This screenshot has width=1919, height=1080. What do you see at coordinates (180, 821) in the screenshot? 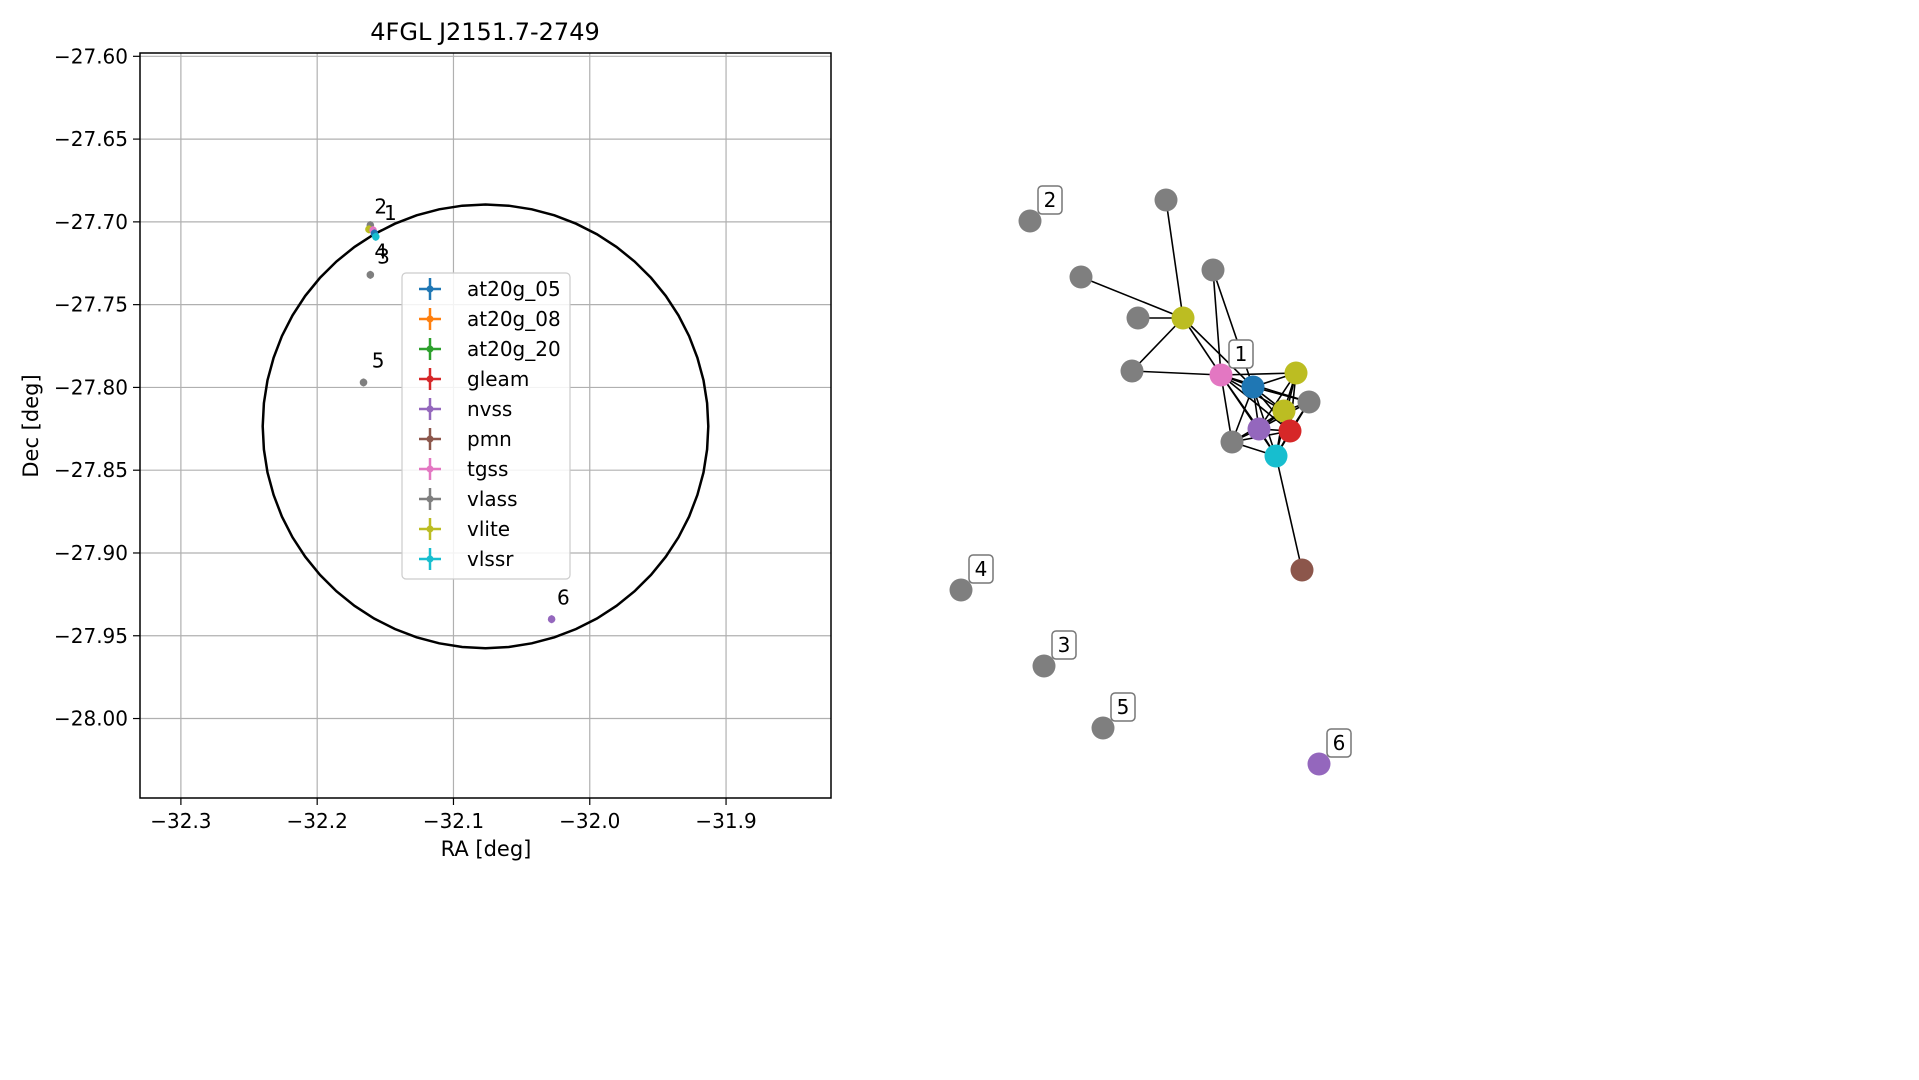
I see `x-tick-label: −32.3` at bounding box center [180, 821].